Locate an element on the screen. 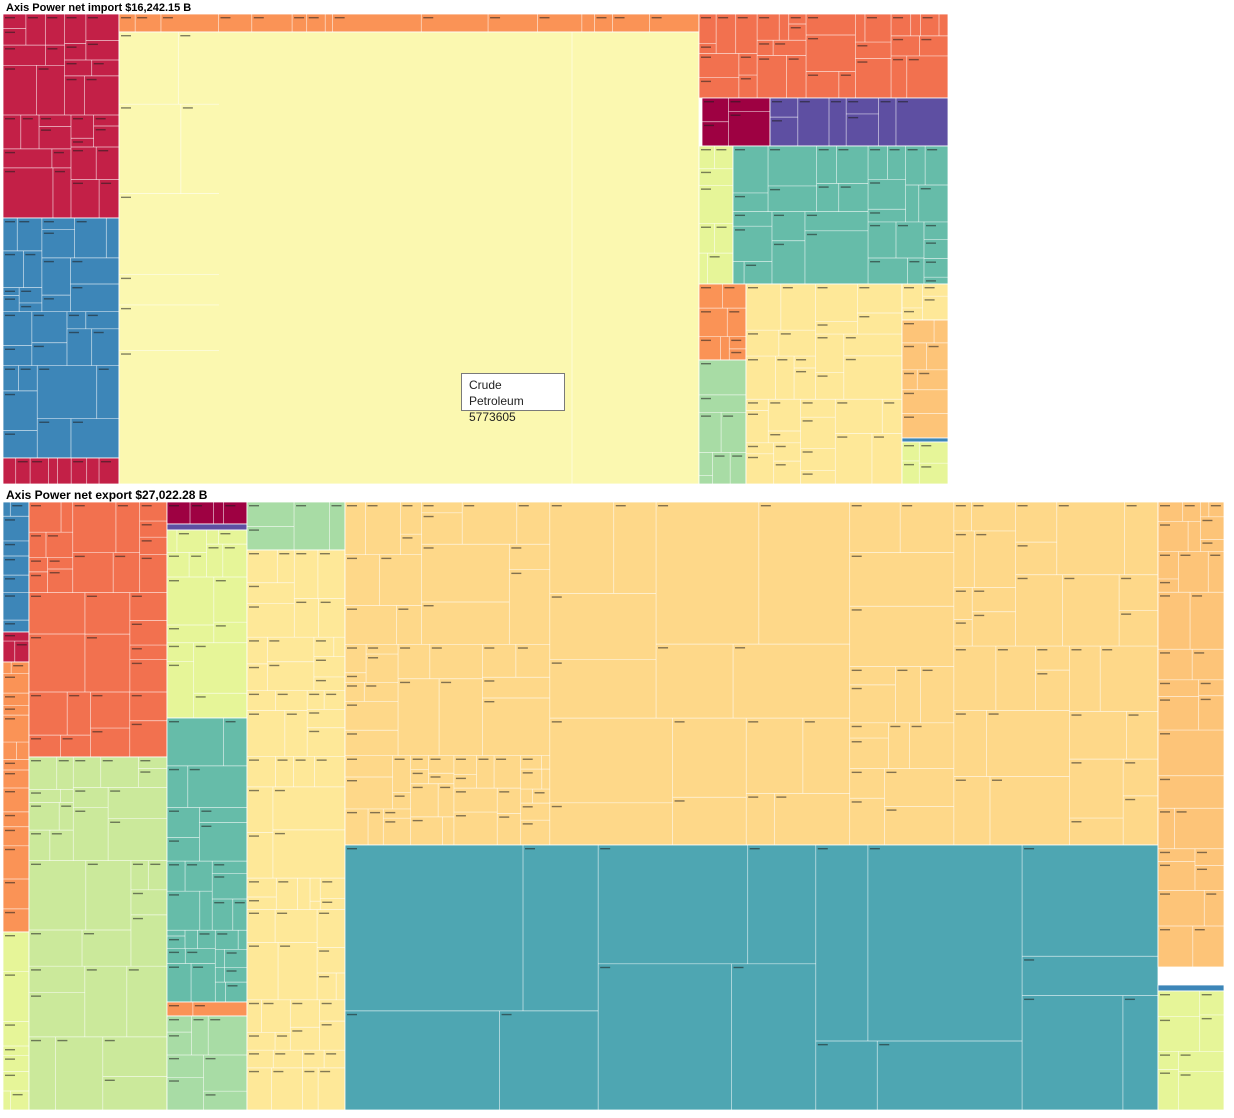  export-tile-light-green is located at coordinates (98, 933).